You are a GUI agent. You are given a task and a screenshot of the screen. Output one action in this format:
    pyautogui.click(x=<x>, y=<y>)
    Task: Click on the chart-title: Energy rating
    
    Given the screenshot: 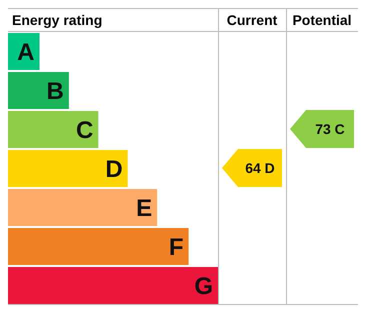 What is the action you would take?
    pyautogui.click(x=57, y=20)
    